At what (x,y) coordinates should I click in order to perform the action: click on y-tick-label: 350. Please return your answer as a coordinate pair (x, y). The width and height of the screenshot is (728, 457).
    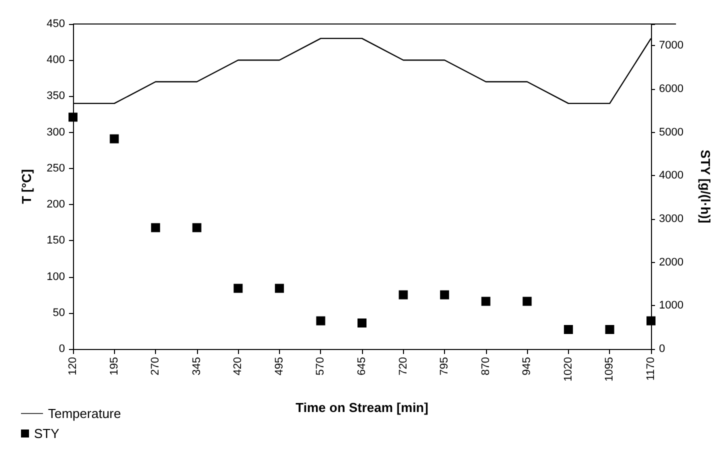
    Looking at the image, I should click on (55, 96).